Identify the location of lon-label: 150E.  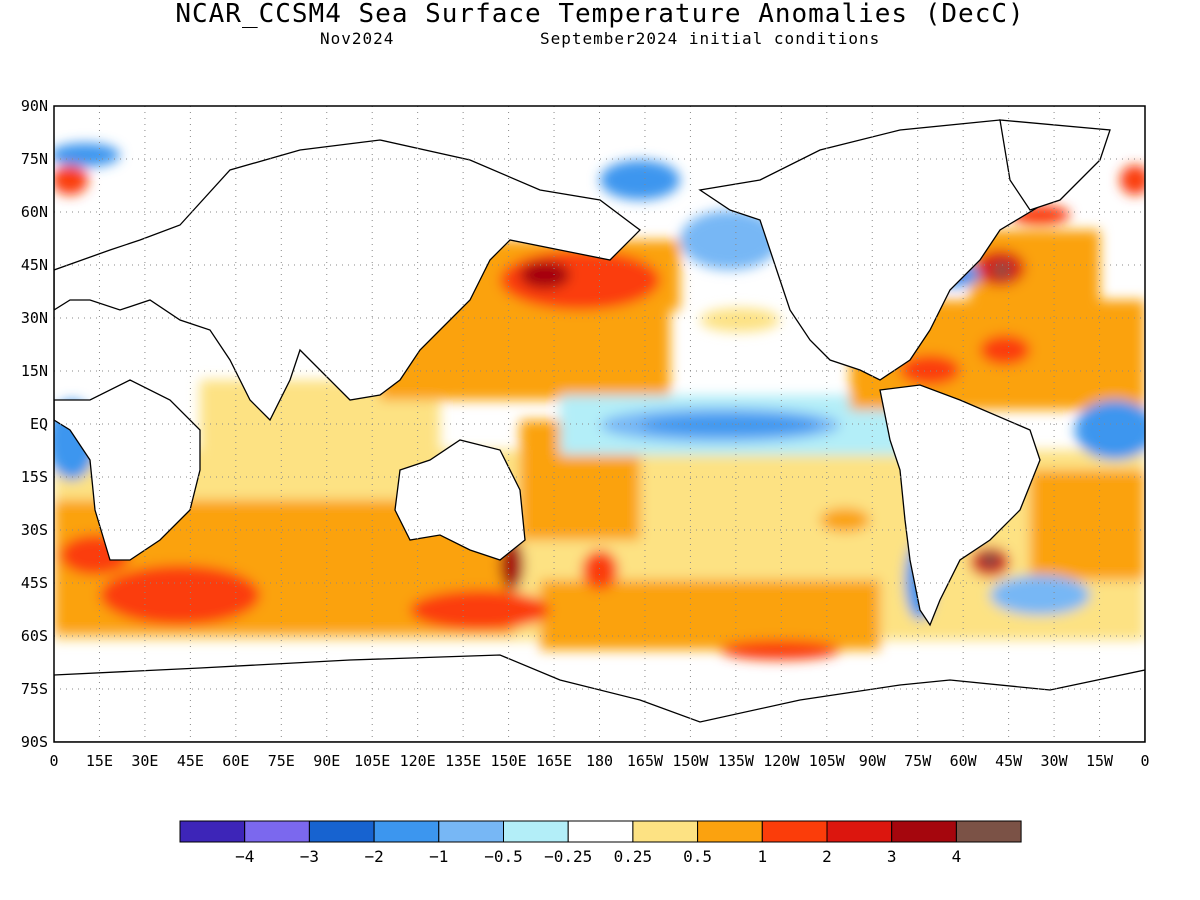
(509, 761).